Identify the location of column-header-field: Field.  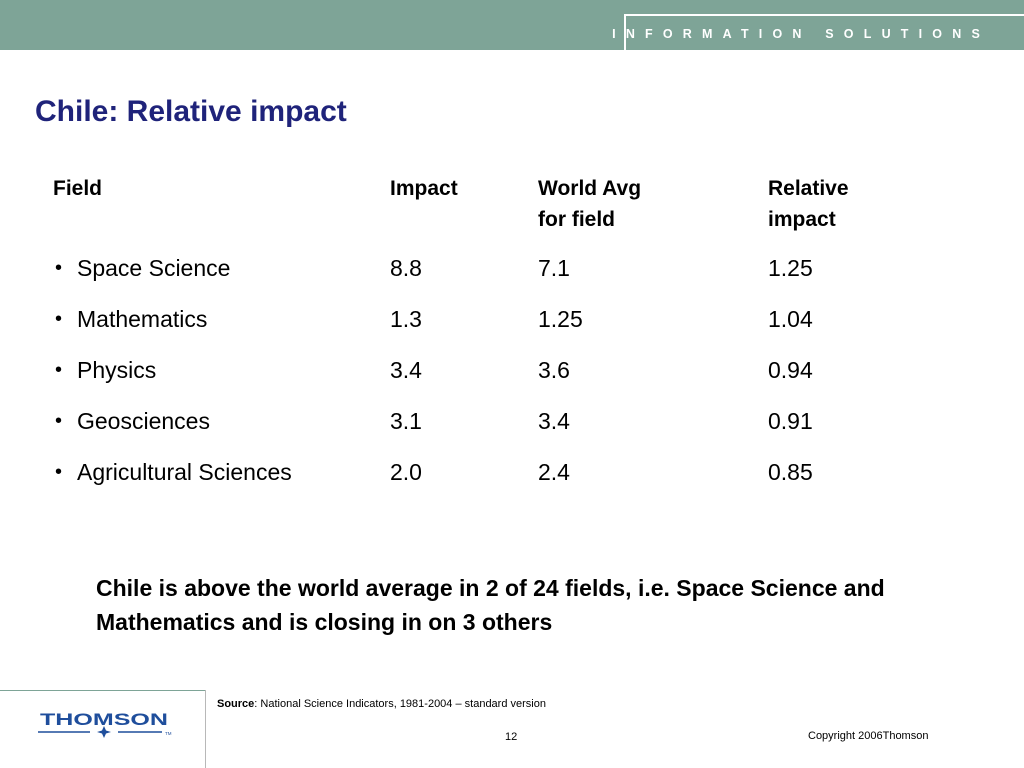
(77, 188).